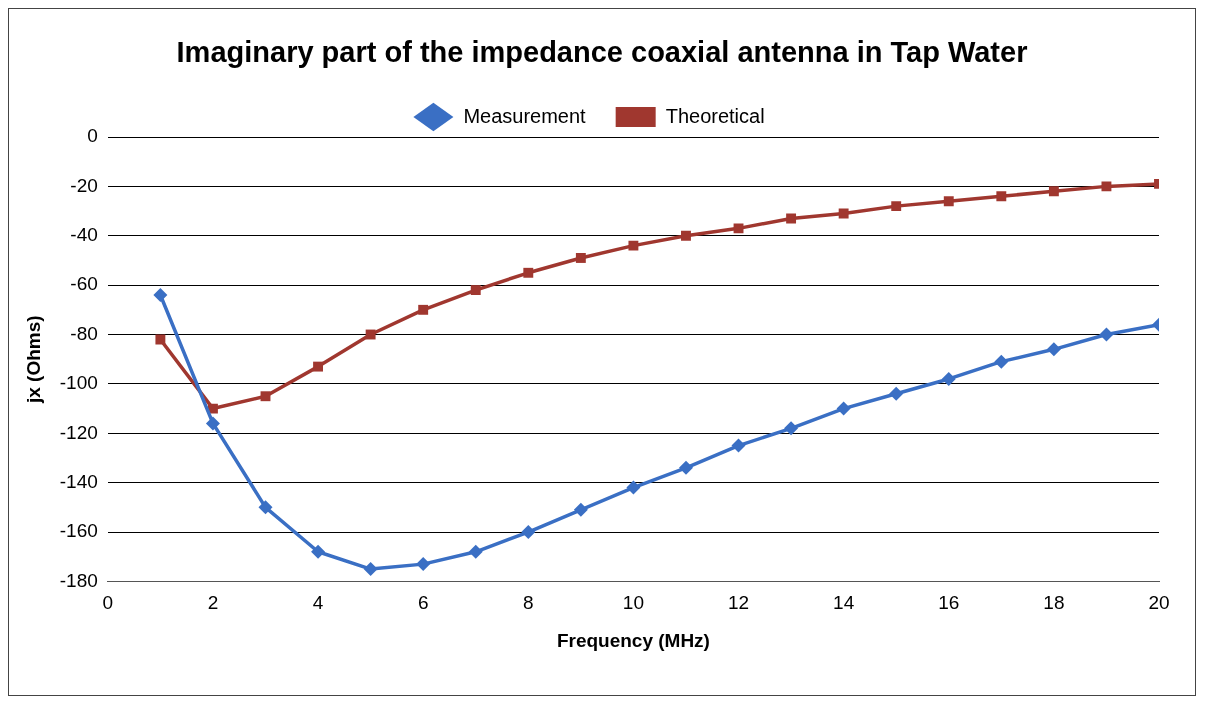 Image resolution: width=1209 pixels, height=710 pixels. Describe the element at coordinates (78, 580) in the screenshot. I see `y-tick-label: -180` at that location.